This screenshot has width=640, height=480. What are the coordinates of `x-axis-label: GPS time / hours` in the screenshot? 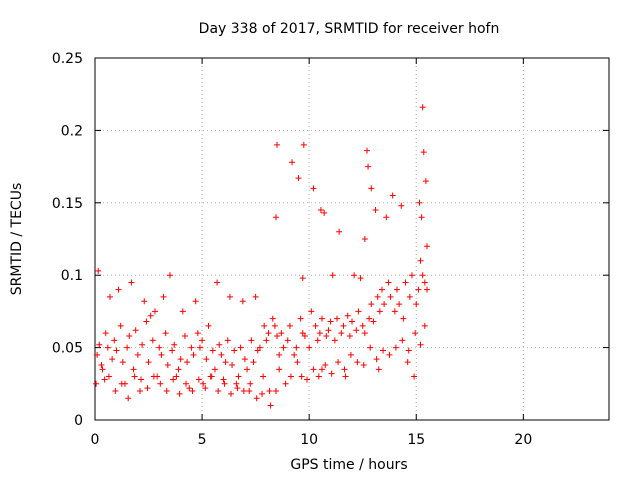 It's located at (348, 465).